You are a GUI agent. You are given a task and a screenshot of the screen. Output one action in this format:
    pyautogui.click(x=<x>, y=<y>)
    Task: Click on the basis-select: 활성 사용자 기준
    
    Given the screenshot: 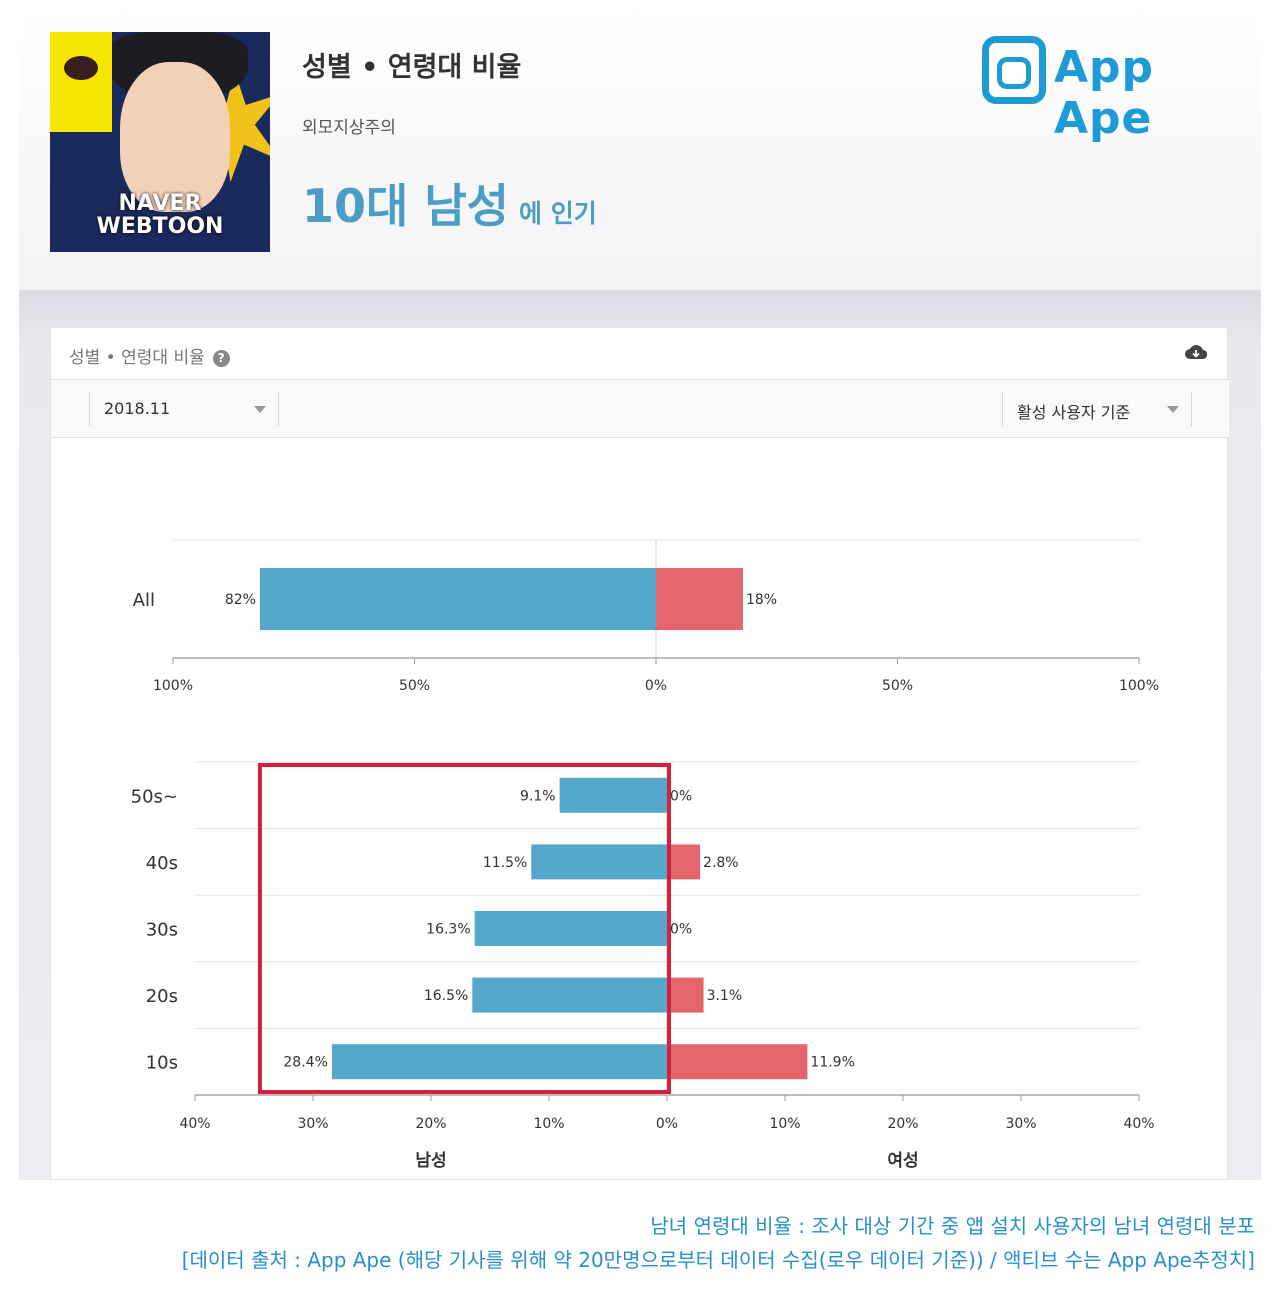 What is the action you would take?
    pyautogui.click(x=1097, y=409)
    